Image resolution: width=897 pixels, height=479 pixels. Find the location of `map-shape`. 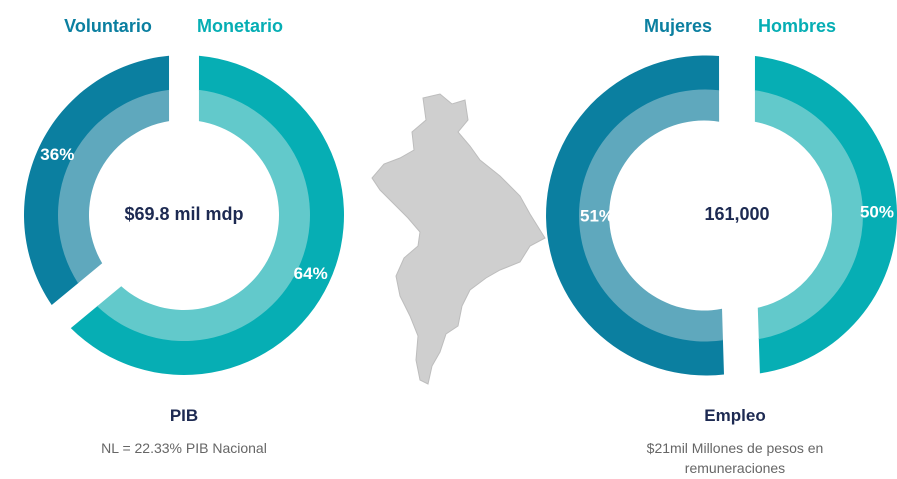

map-shape is located at coordinates (458, 239).